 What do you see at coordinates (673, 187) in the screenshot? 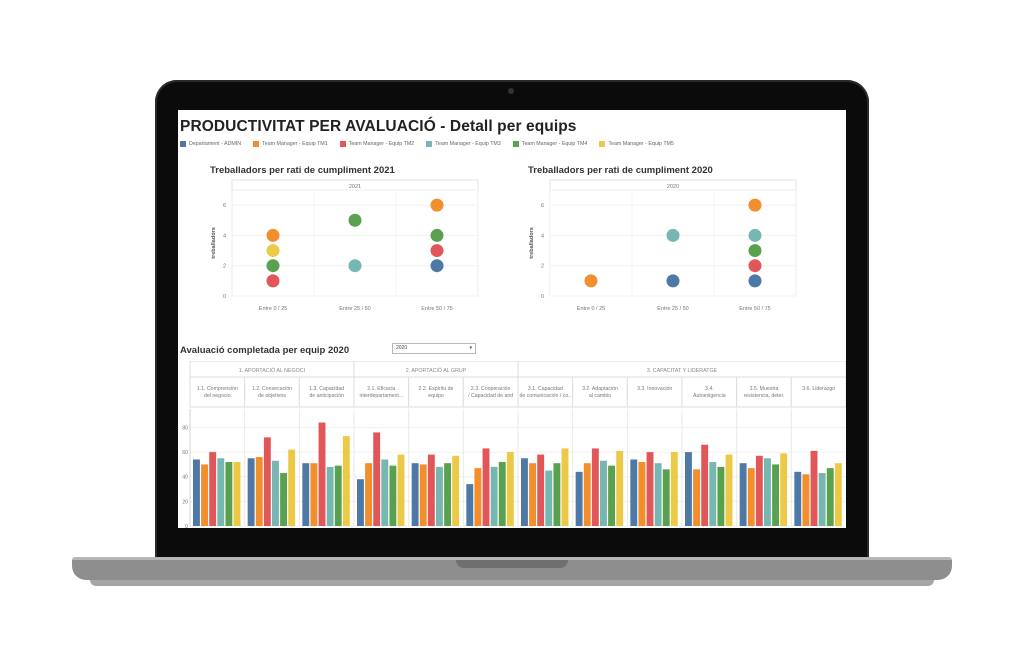
I see `column-header: 2020` at bounding box center [673, 187].